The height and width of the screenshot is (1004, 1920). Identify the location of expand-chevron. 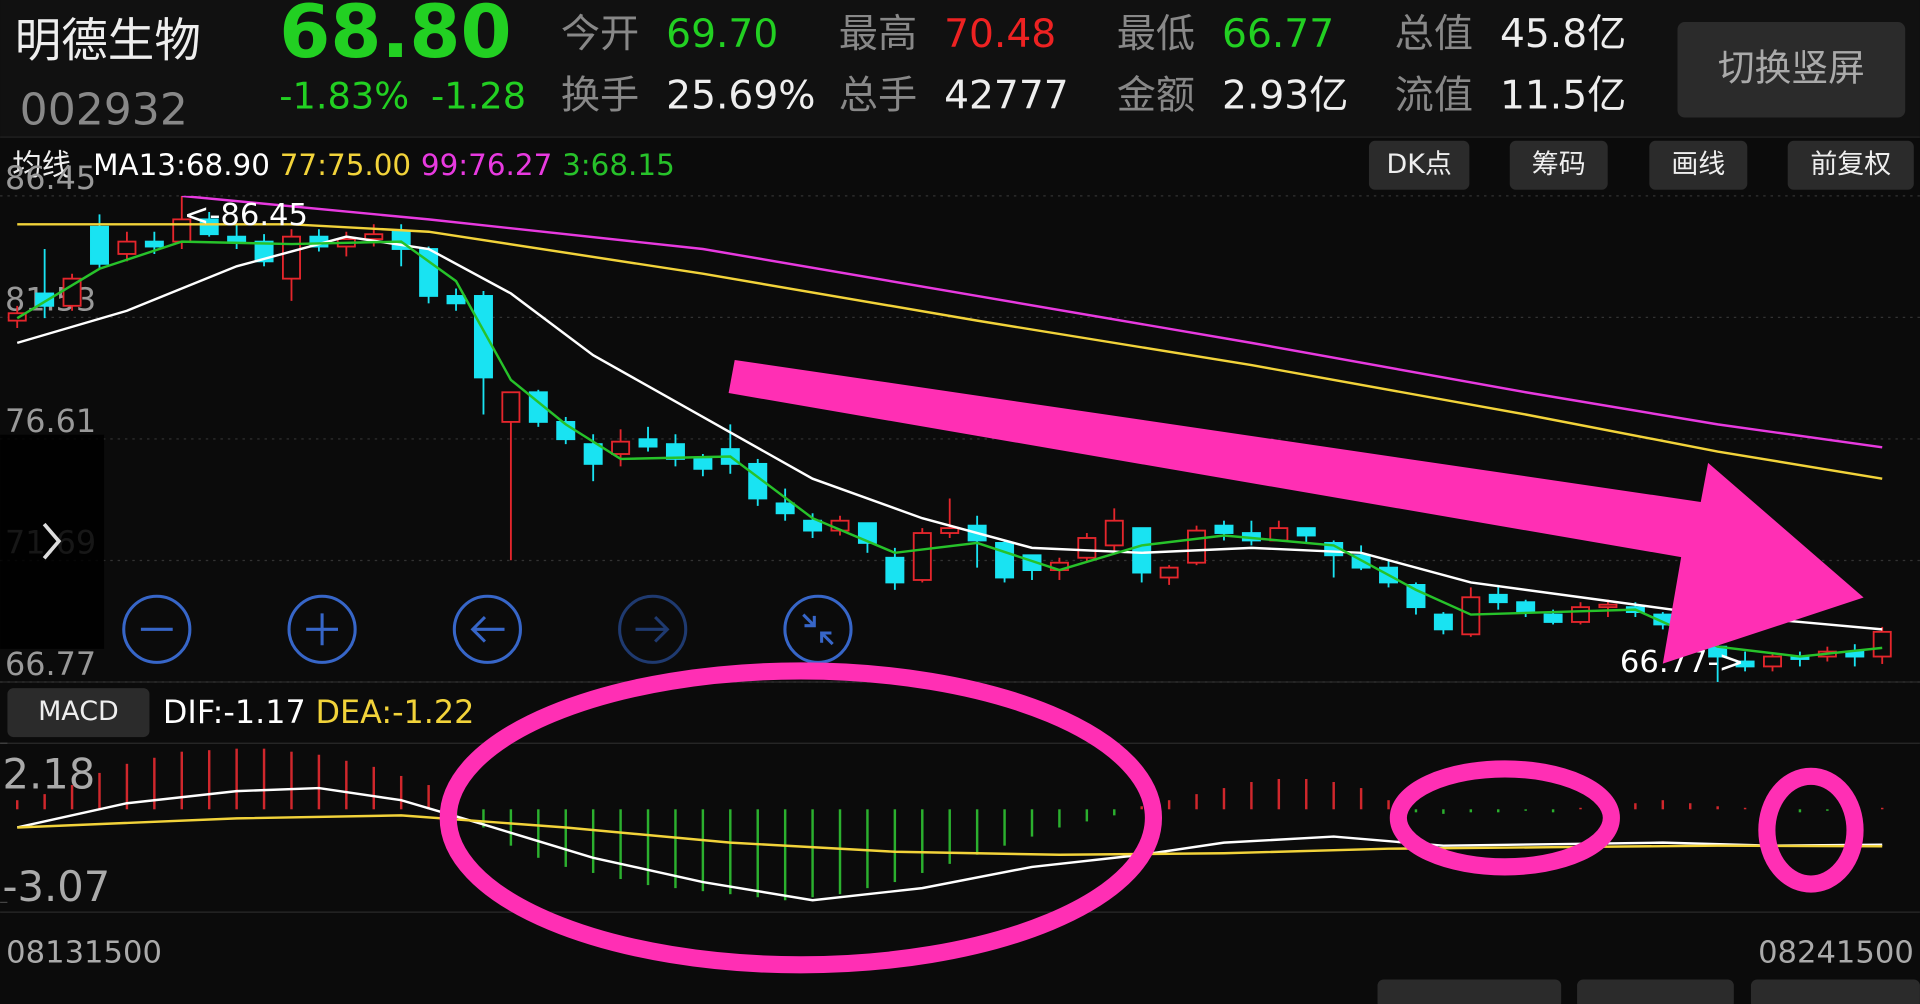
(52, 541).